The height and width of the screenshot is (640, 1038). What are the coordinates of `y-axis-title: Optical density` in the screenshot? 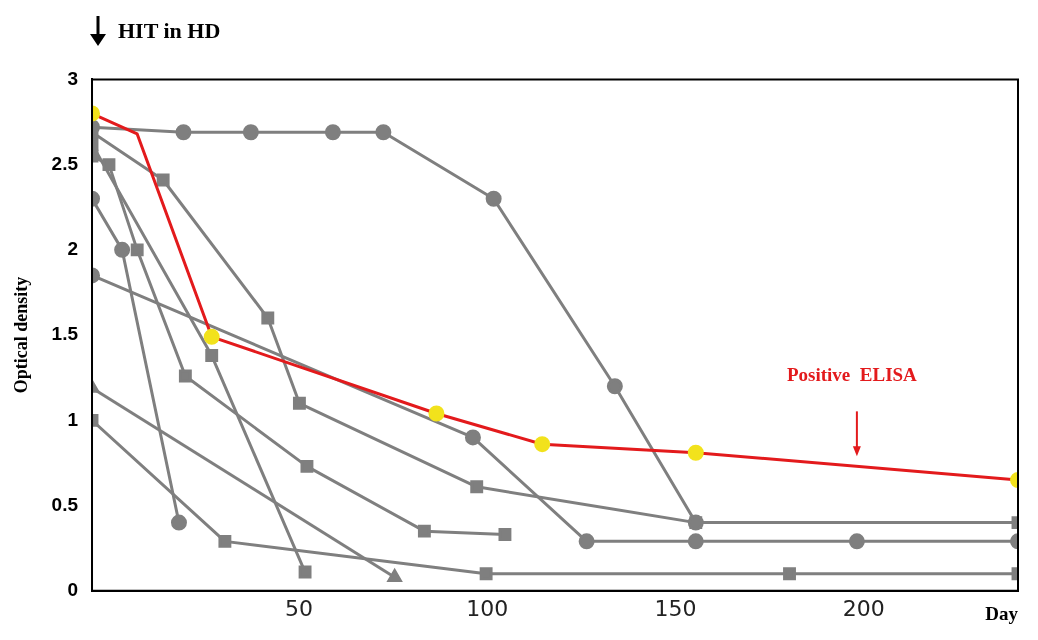 It's located at (21, 335).